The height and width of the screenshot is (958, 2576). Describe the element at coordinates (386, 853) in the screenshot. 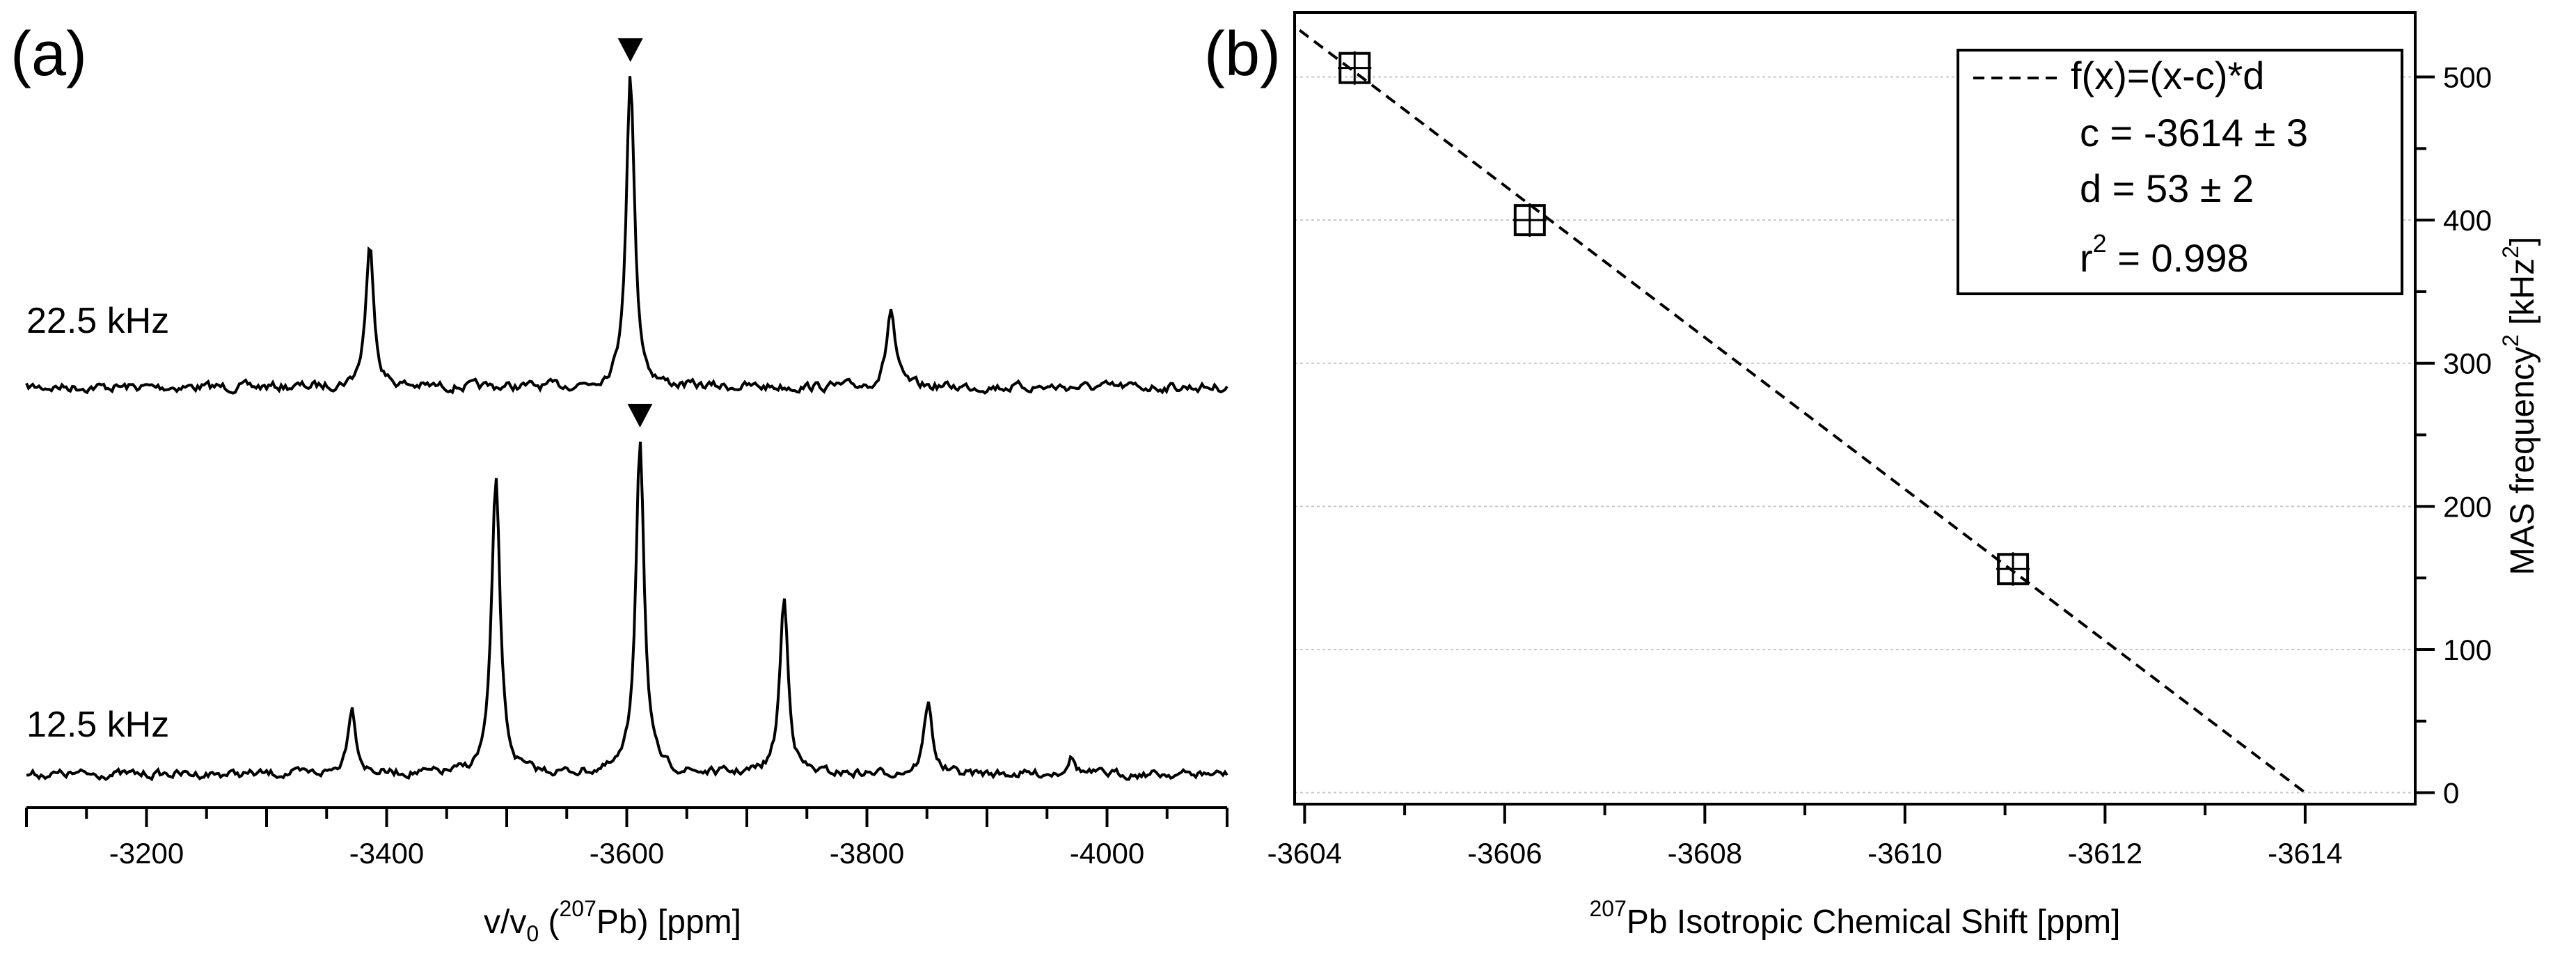

I see `panel-a-x-tick-label: -3400` at that location.